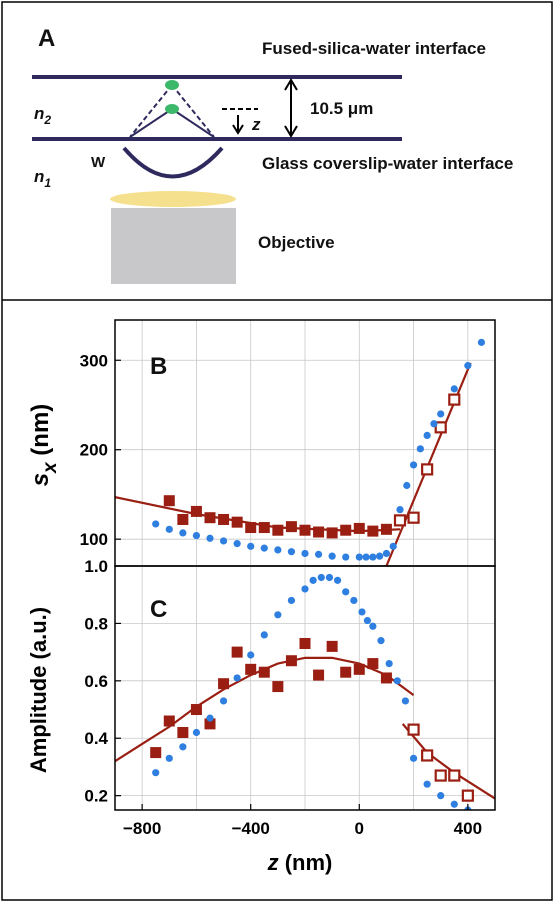  What do you see at coordinates (468, 828) in the screenshot?
I see `x-tick-label: 400` at bounding box center [468, 828].